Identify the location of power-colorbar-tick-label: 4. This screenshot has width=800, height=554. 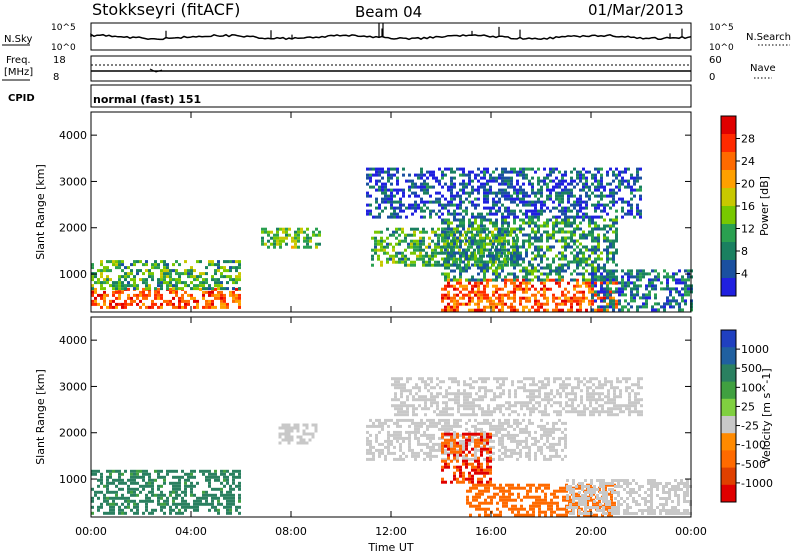
(744, 274).